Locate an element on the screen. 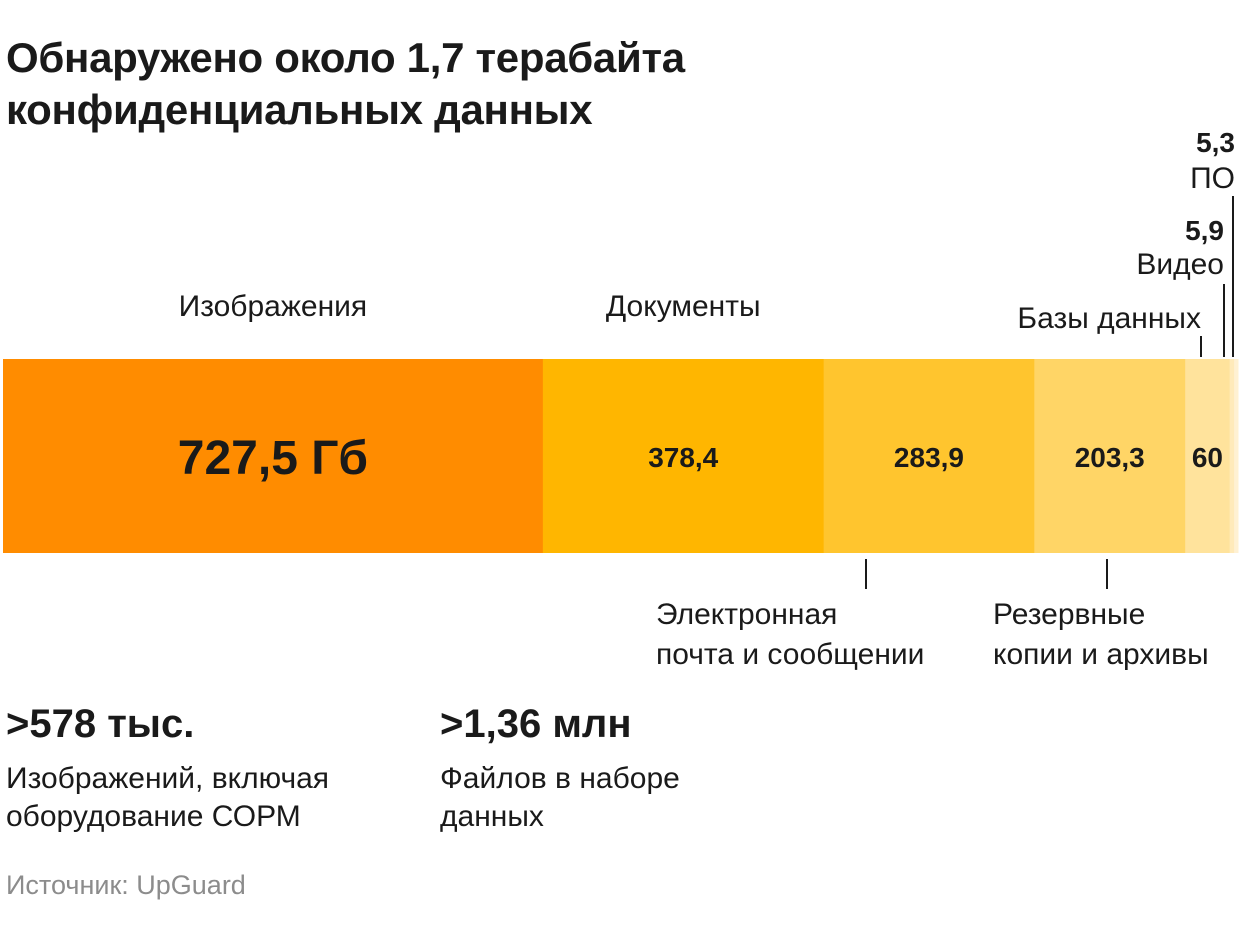 The width and height of the screenshot is (1240, 940). stat-files: >1,36 млн Файлов в наборе данных is located at coordinates (560, 768).